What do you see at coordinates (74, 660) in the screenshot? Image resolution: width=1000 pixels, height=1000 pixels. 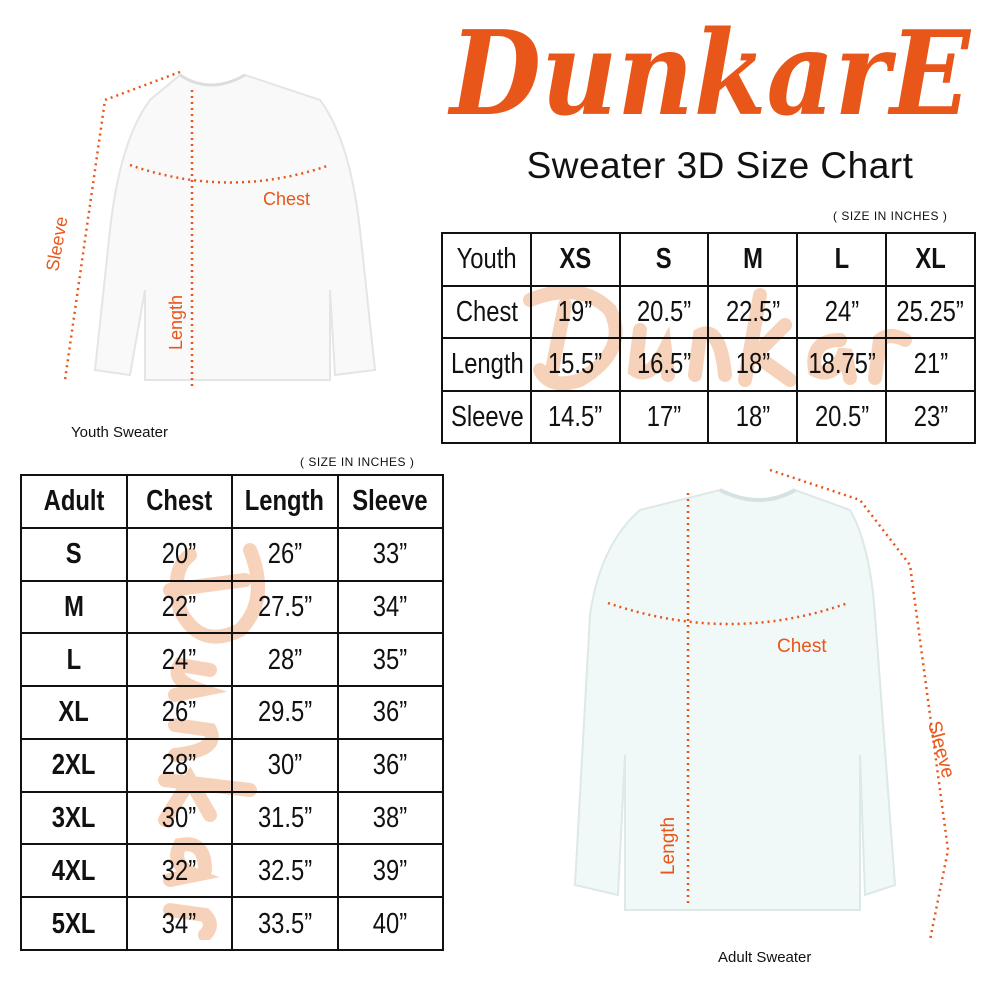 I see `row-label: L` at bounding box center [74, 660].